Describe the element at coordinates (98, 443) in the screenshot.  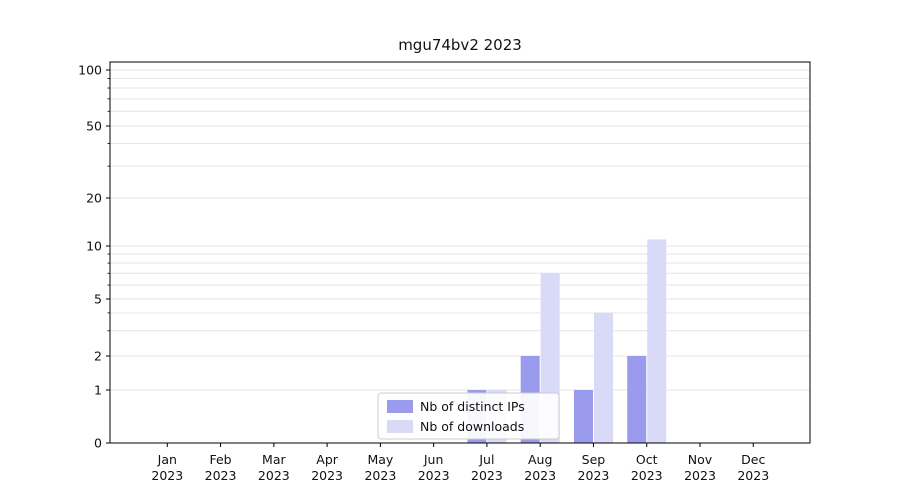
I see `y-tick-label: 0` at that location.